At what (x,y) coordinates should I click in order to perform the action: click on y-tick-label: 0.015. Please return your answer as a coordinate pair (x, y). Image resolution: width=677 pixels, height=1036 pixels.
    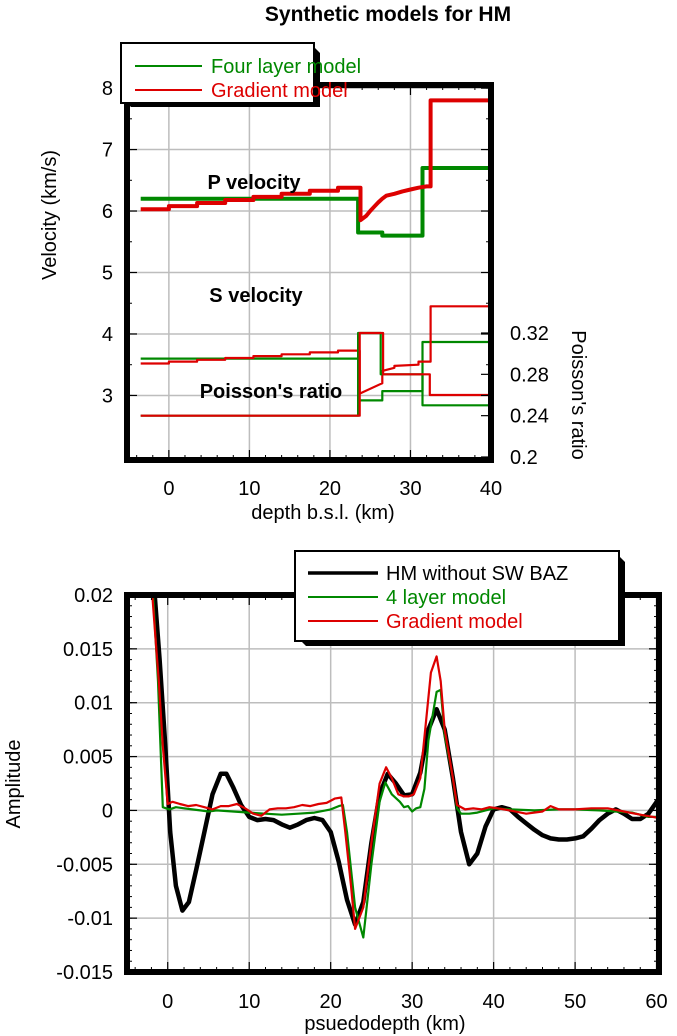
    Looking at the image, I should click on (88, 650).